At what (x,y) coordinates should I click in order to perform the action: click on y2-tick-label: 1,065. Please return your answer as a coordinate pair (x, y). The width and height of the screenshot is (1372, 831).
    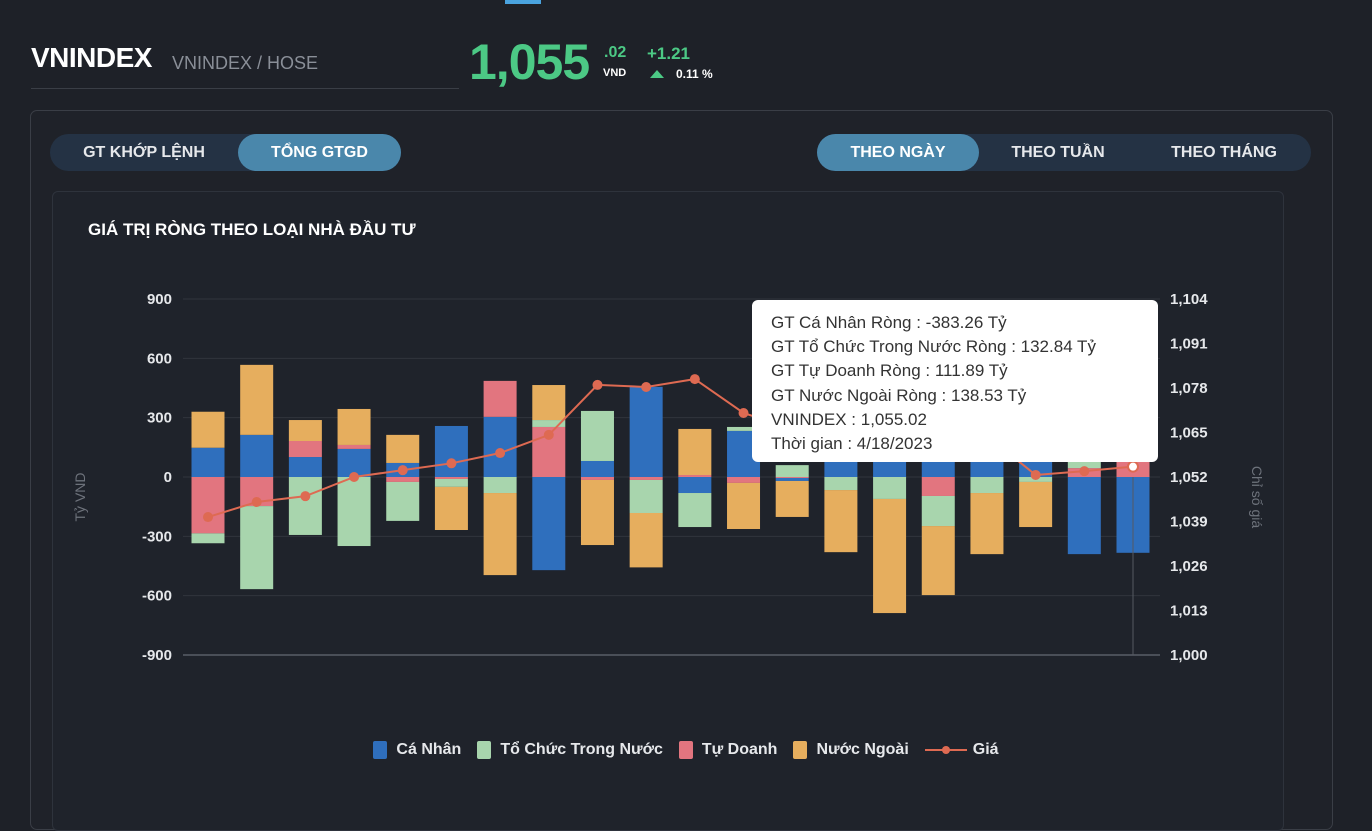
    Looking at the image, I should click on (1189, 433).